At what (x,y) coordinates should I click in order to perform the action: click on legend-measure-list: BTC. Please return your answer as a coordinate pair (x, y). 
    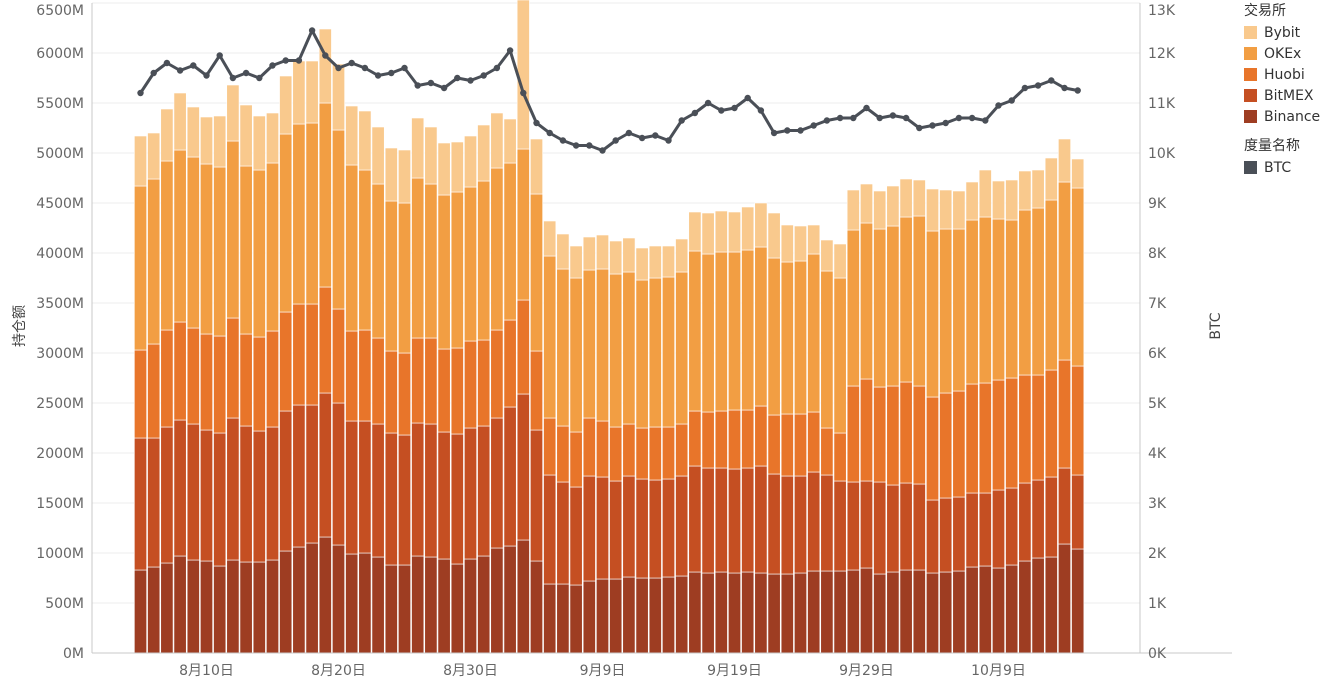
    Looking at the image, I should click on (1282, 167).